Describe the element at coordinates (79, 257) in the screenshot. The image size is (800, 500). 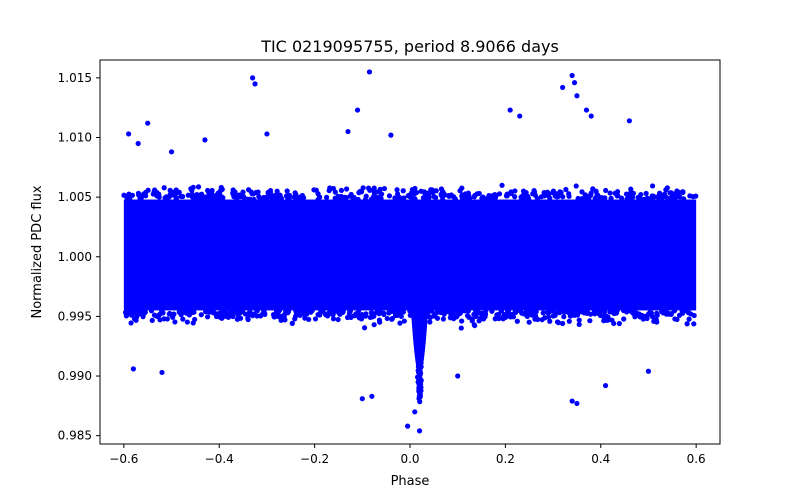
I see `y-axis: 0.985 0.990 0.995 1.000 1.005 1.010 1.015` at that location.